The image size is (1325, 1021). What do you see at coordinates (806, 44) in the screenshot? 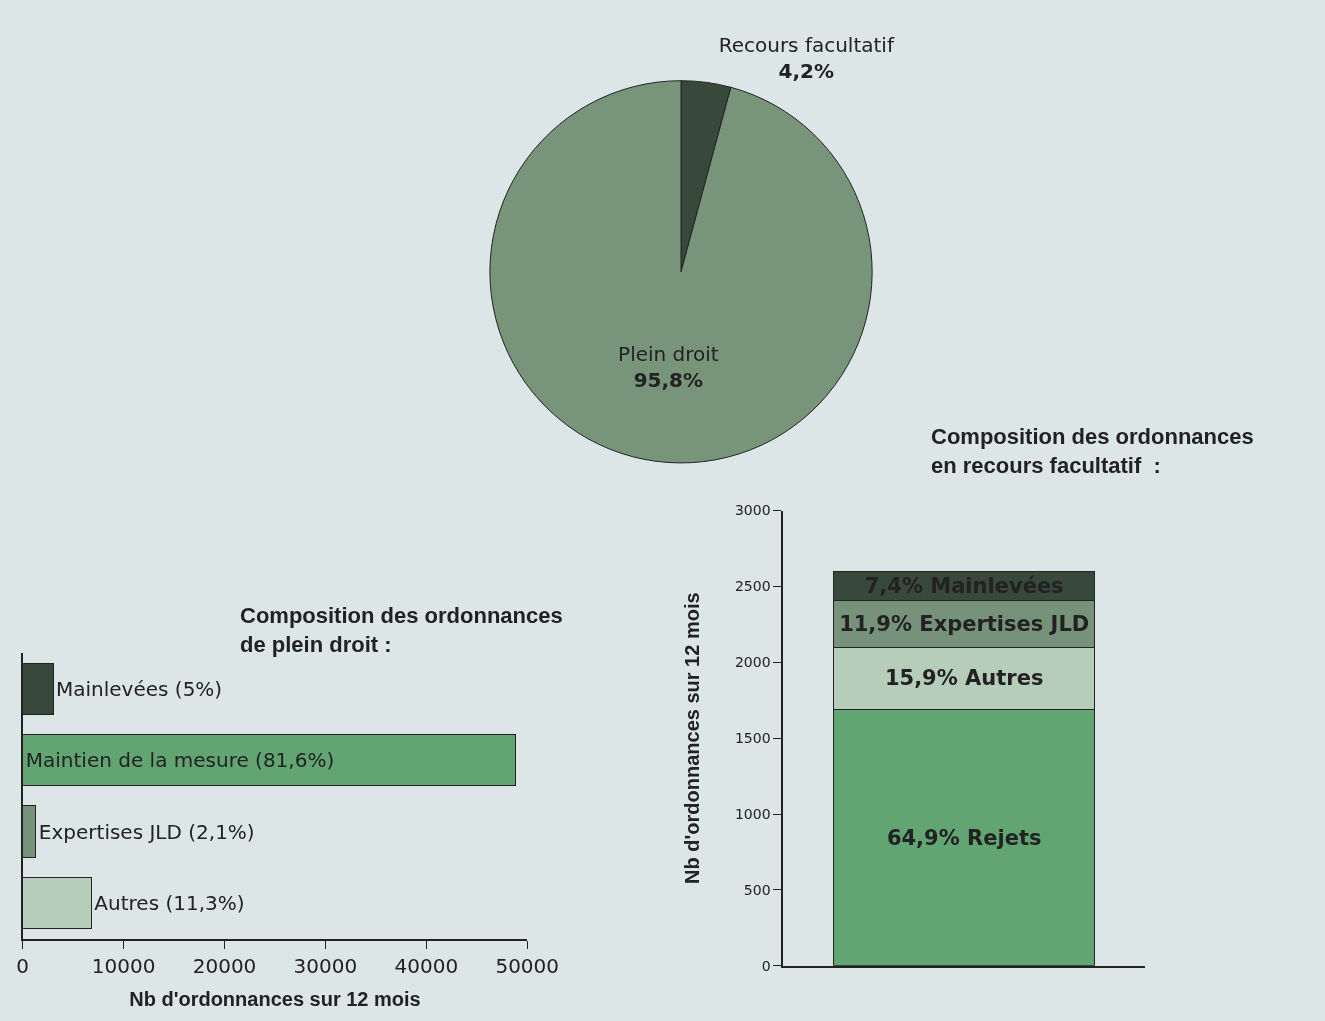
I see `slice-label: Recours facultatif` at bounding box center [806, 44].